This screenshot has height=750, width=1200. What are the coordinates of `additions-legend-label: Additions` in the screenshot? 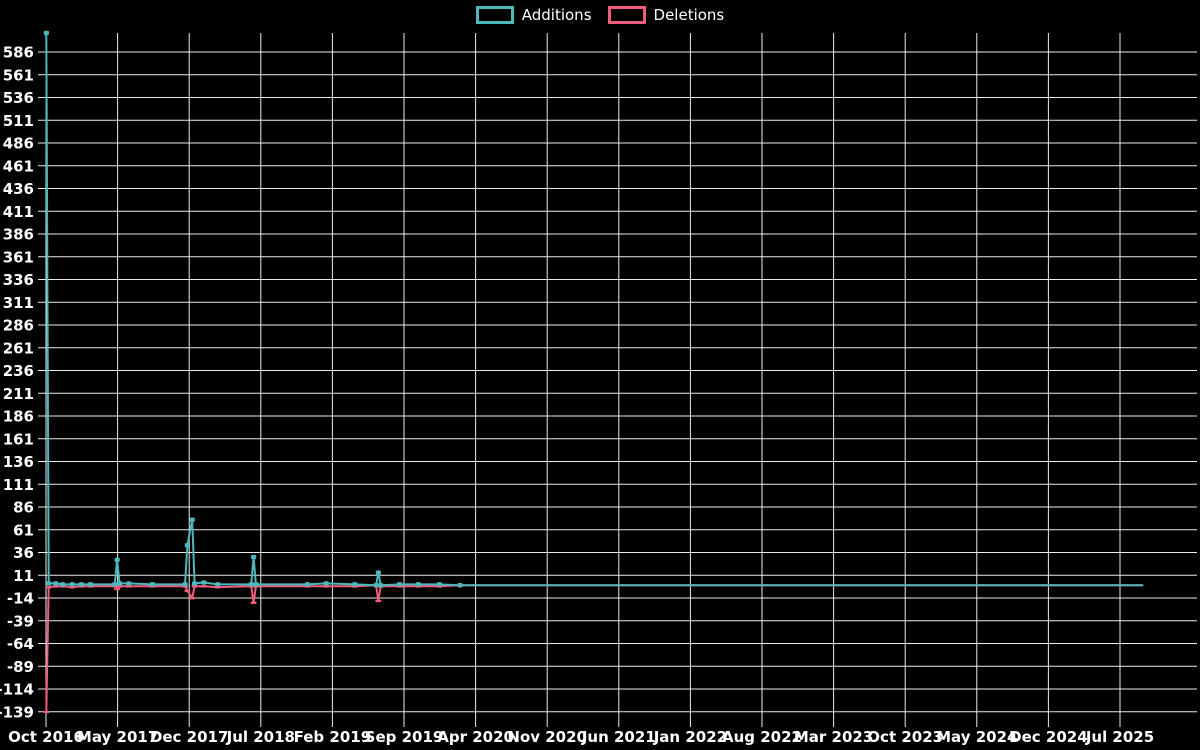 It's located at (556, 14).